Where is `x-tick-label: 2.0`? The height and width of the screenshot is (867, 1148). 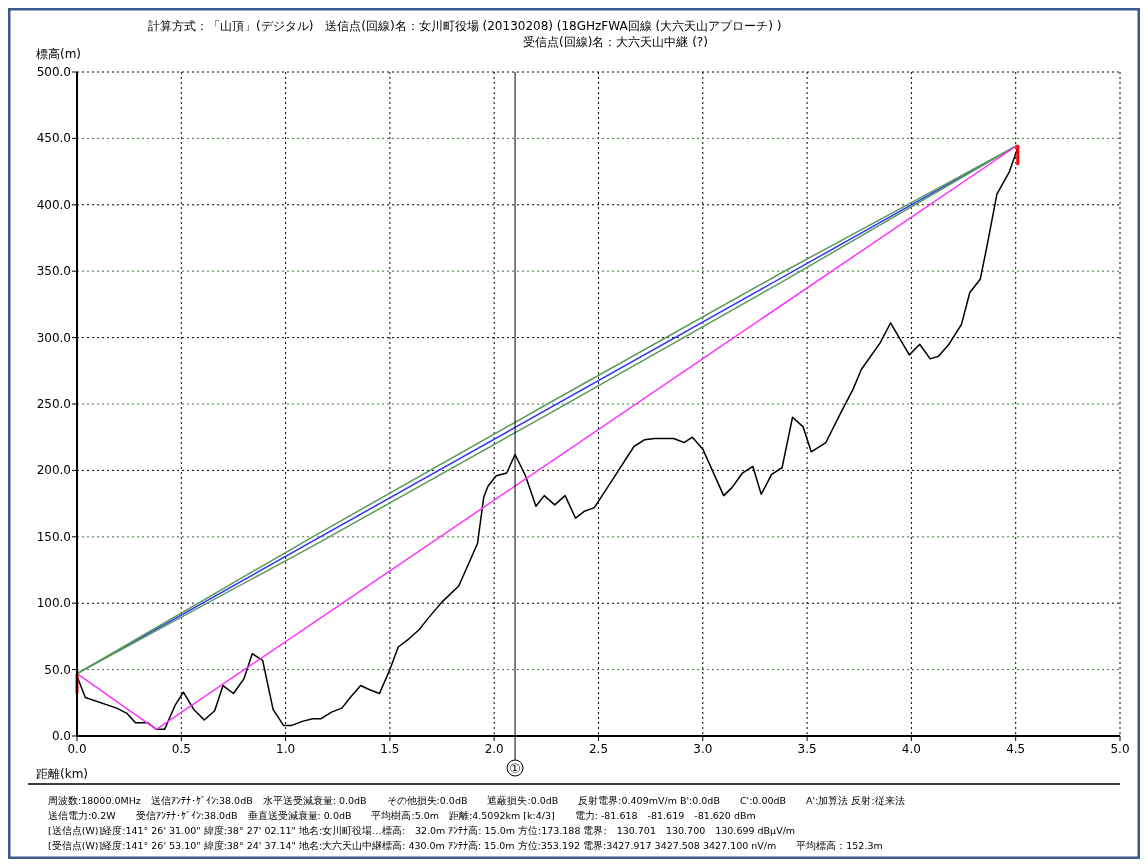
x-tick-label: 2.0 is located at coordinates (494, 749).